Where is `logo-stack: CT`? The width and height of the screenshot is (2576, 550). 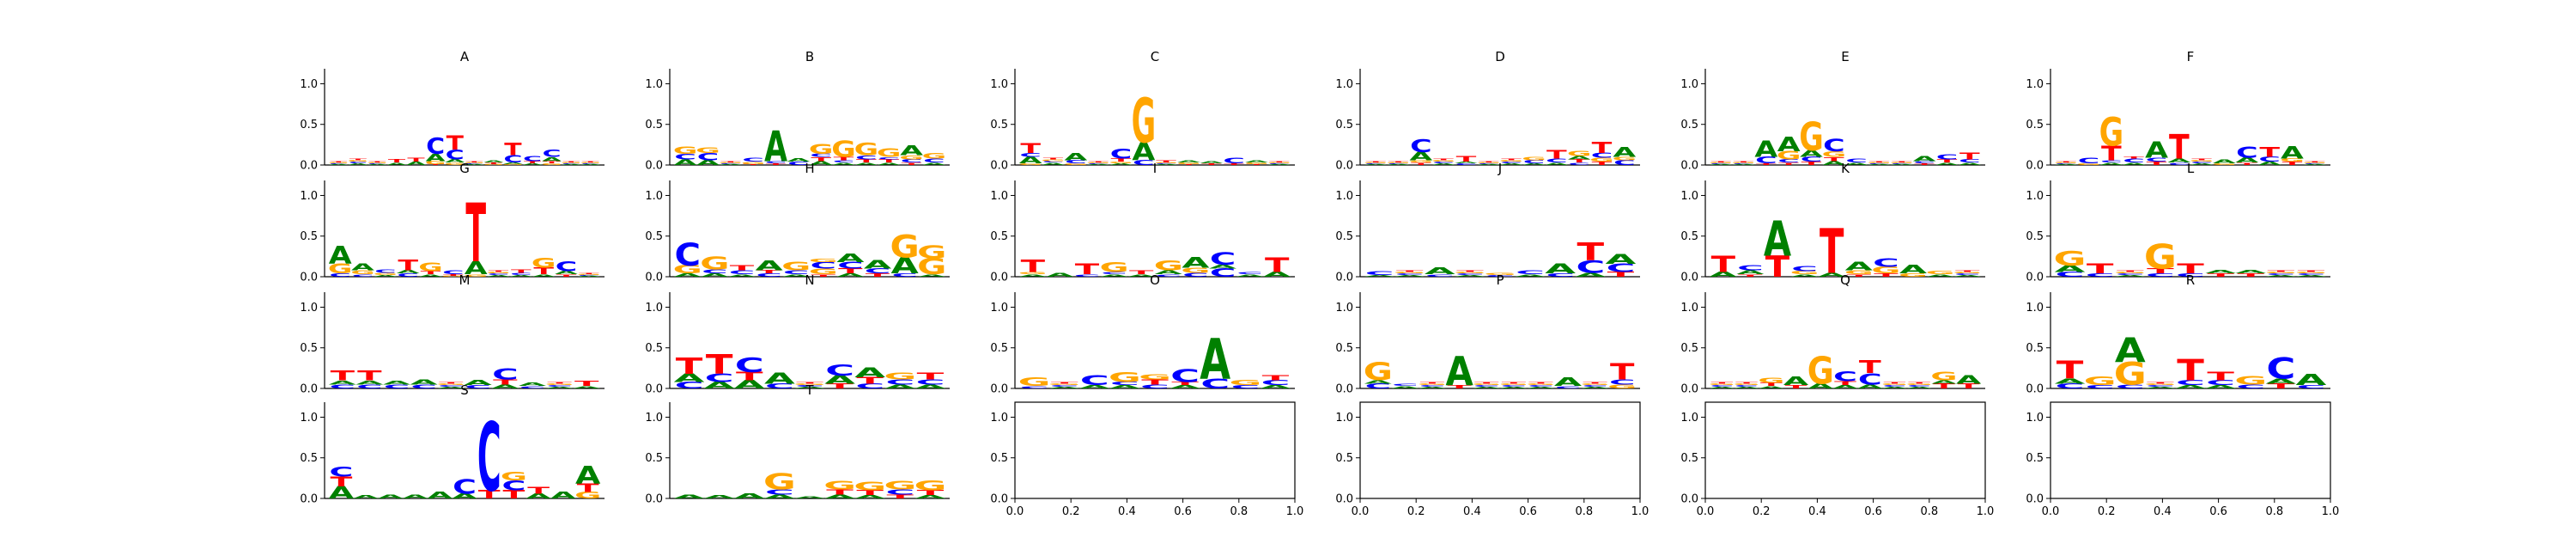 logo-stack: CT is located at coordinates (2100, 269).